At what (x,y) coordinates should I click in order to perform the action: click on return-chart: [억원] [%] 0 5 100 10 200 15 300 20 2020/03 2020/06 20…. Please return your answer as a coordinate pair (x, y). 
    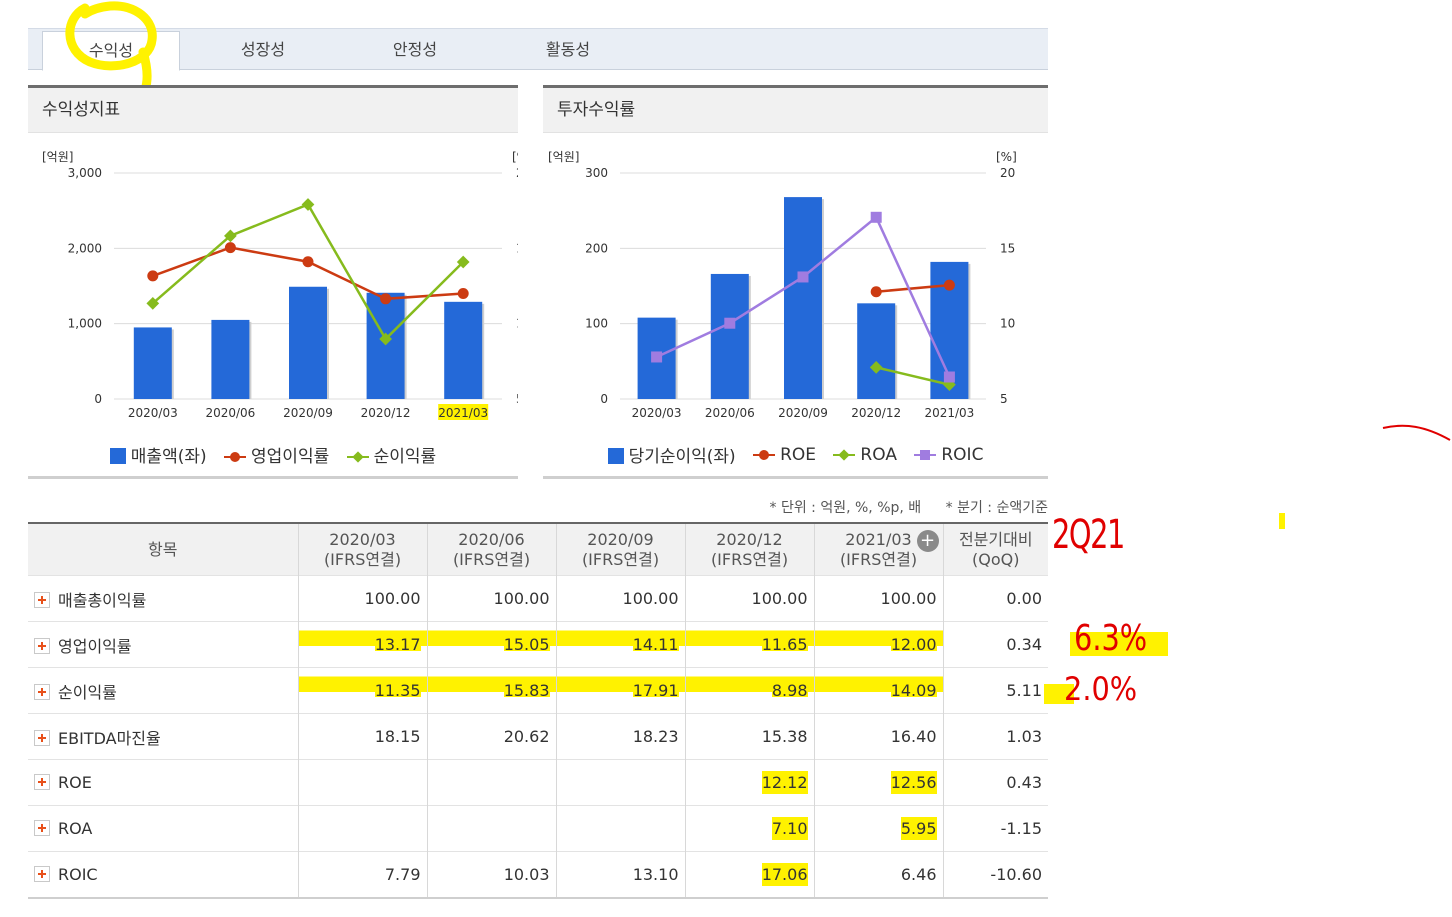
    Looking at the image, I should click on (782, 285).